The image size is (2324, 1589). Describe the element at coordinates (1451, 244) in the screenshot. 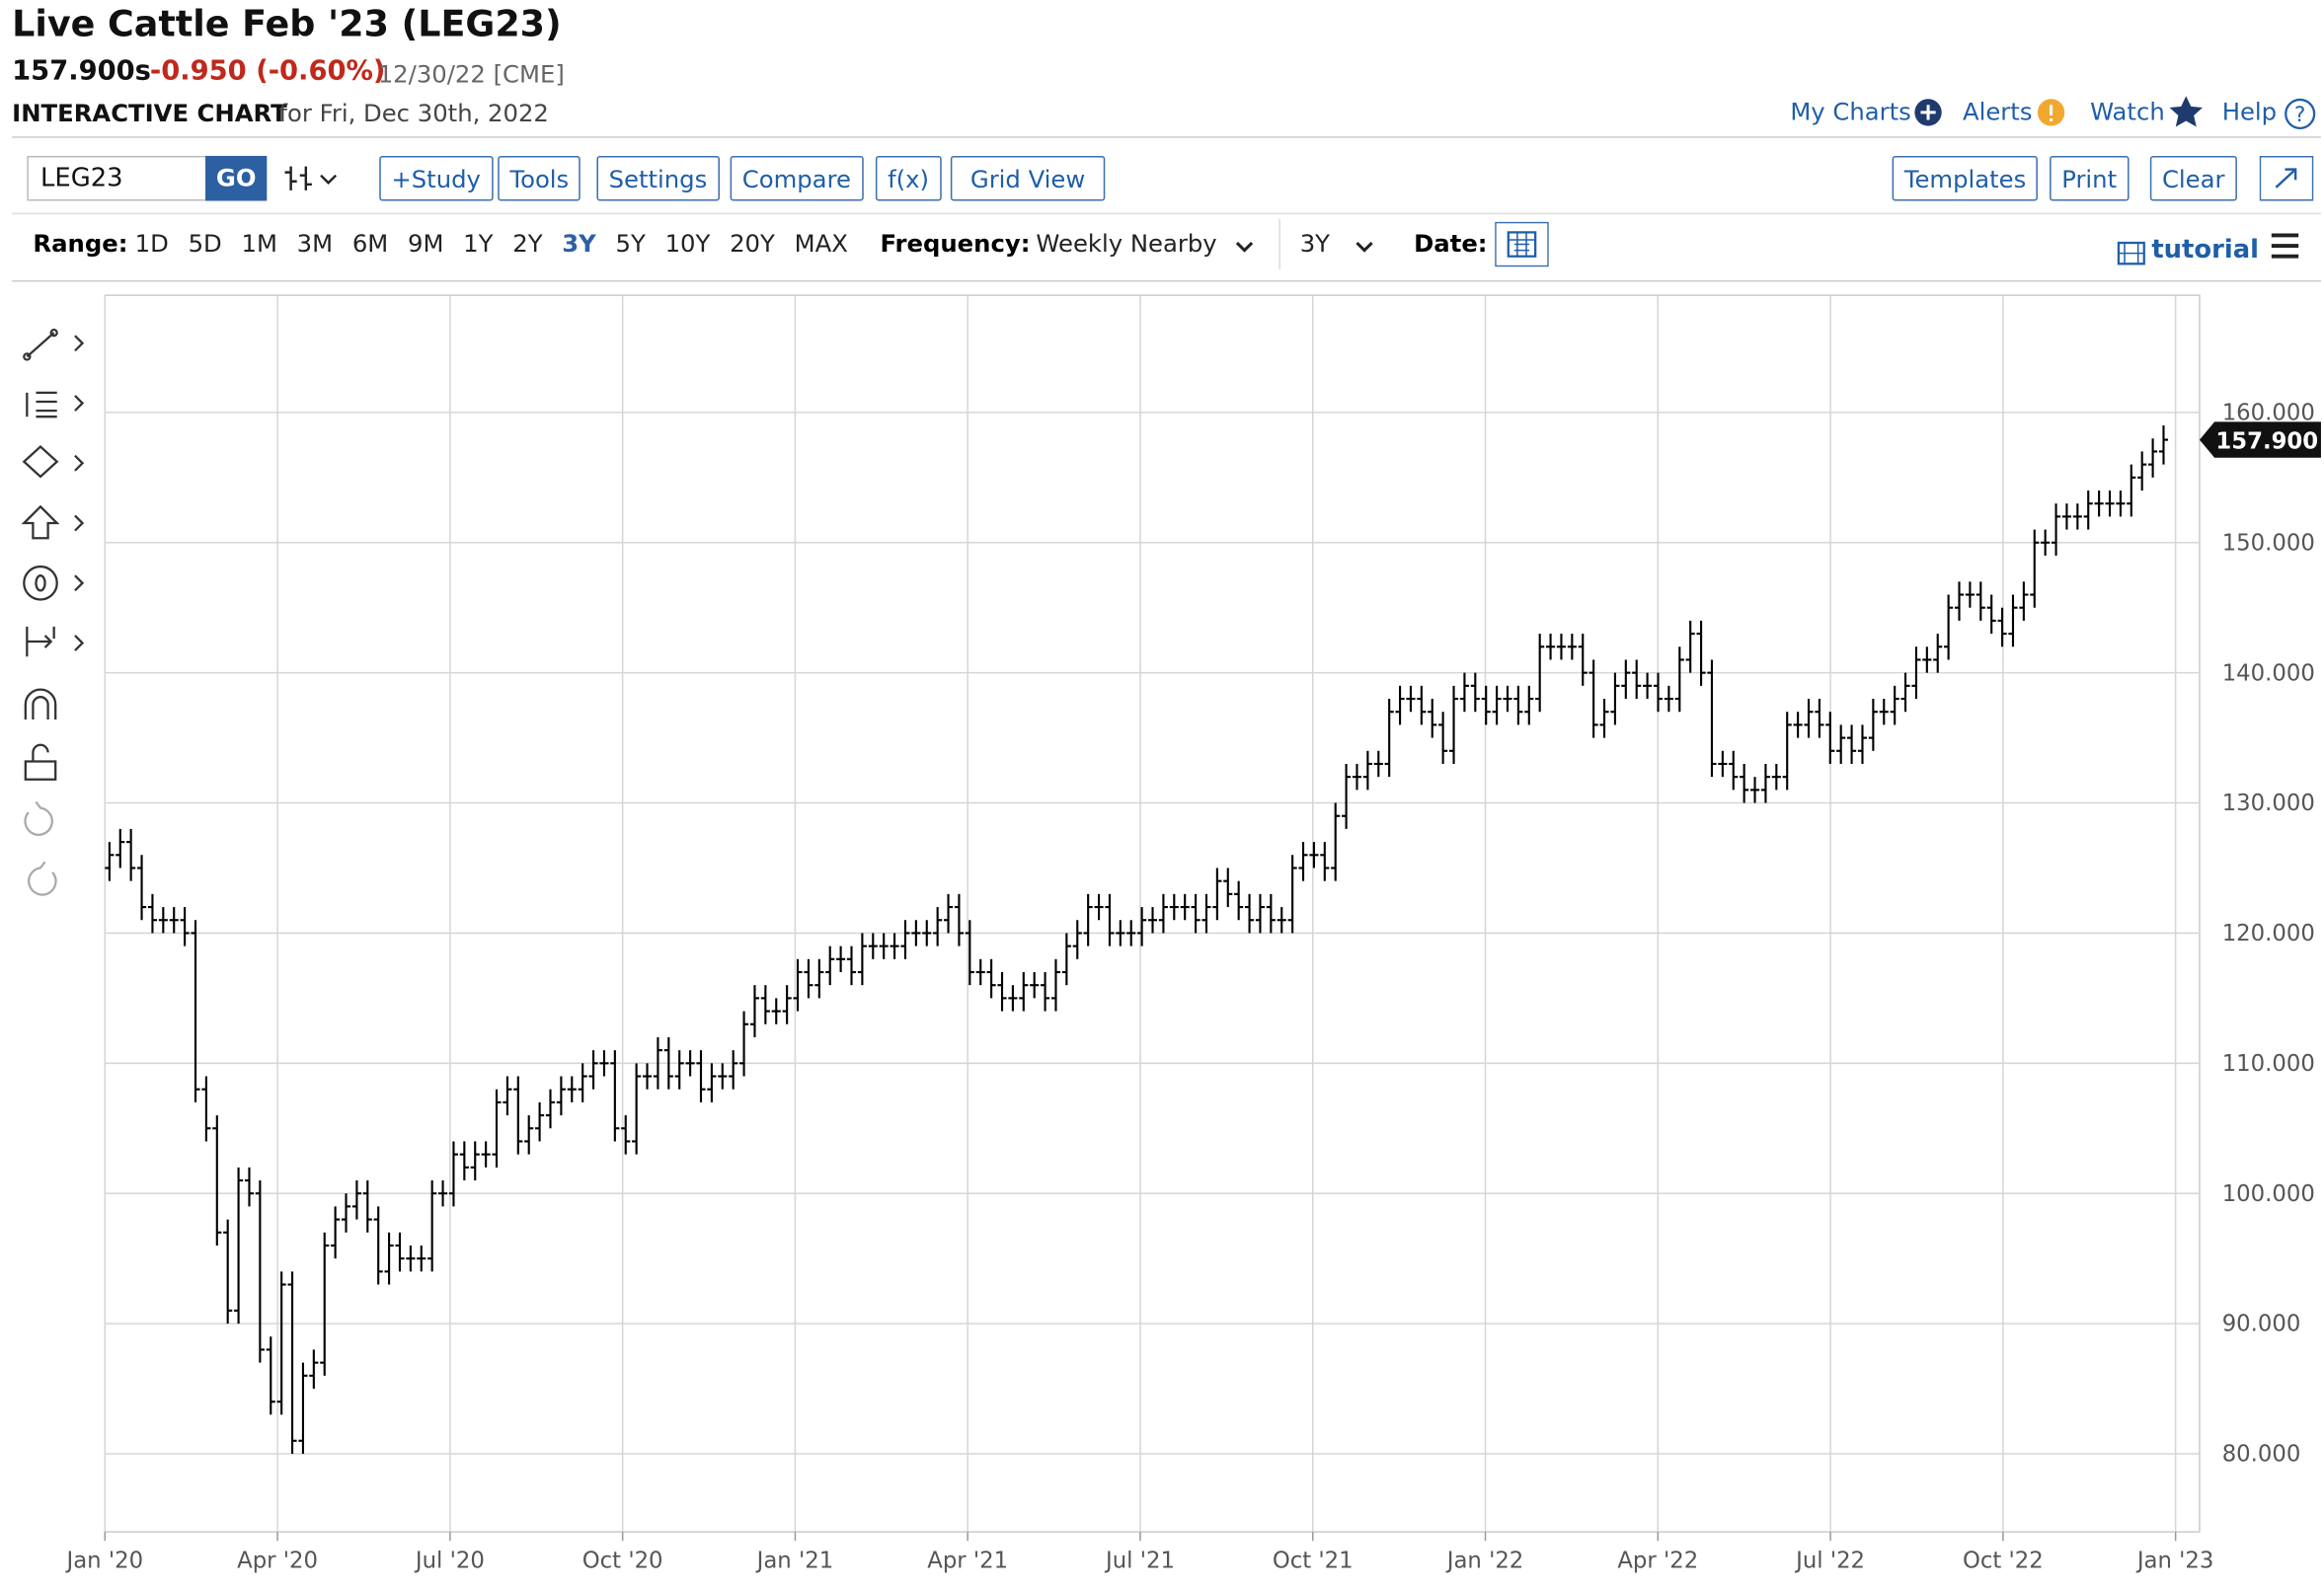

I see `date-label: Date:` at that location.